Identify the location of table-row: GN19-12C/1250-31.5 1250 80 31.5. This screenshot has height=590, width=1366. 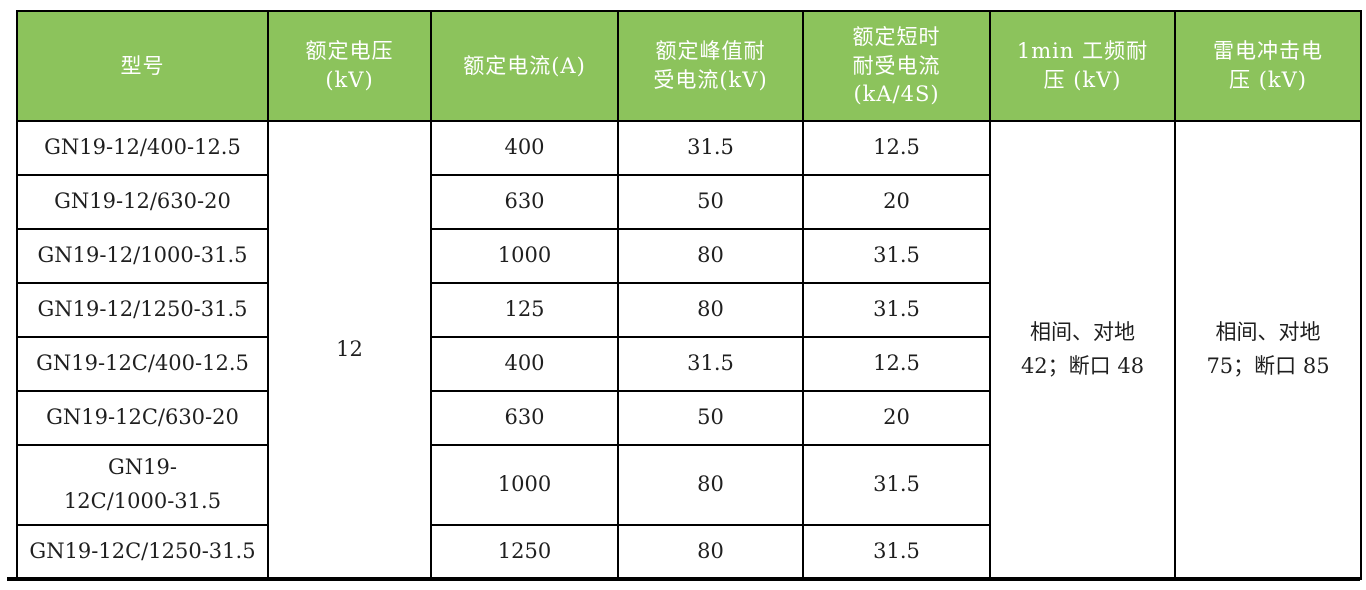
(688, 552).